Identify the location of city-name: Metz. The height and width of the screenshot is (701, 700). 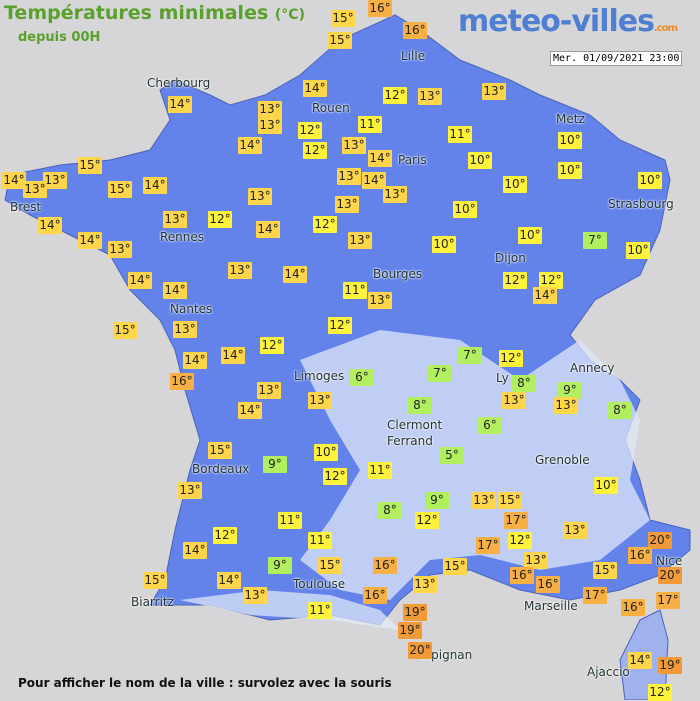
(570, 119).